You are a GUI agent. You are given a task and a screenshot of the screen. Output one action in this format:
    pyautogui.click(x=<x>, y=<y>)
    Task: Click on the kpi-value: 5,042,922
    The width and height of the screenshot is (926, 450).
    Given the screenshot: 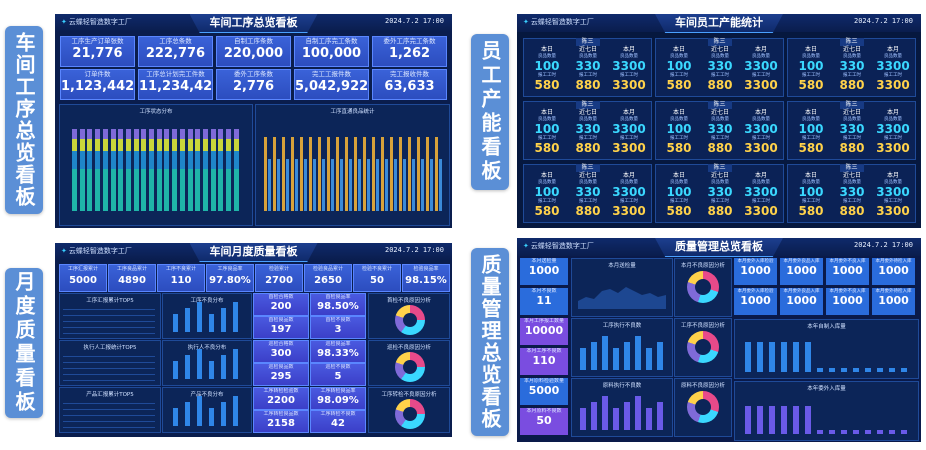 What is the action you would take?
    pyautogui.click(x=332, y=86)
    